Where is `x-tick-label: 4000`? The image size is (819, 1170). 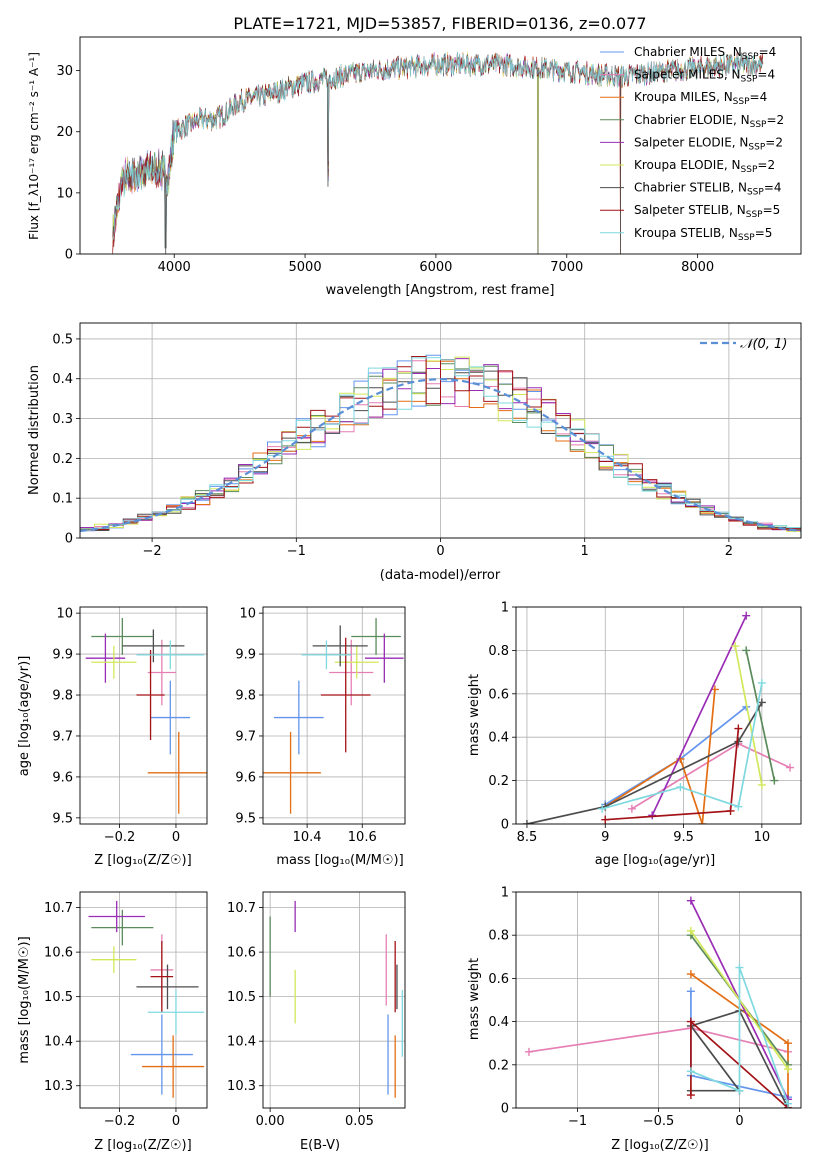 x-tick-label: 4000 is located at coordinates (174, 267).